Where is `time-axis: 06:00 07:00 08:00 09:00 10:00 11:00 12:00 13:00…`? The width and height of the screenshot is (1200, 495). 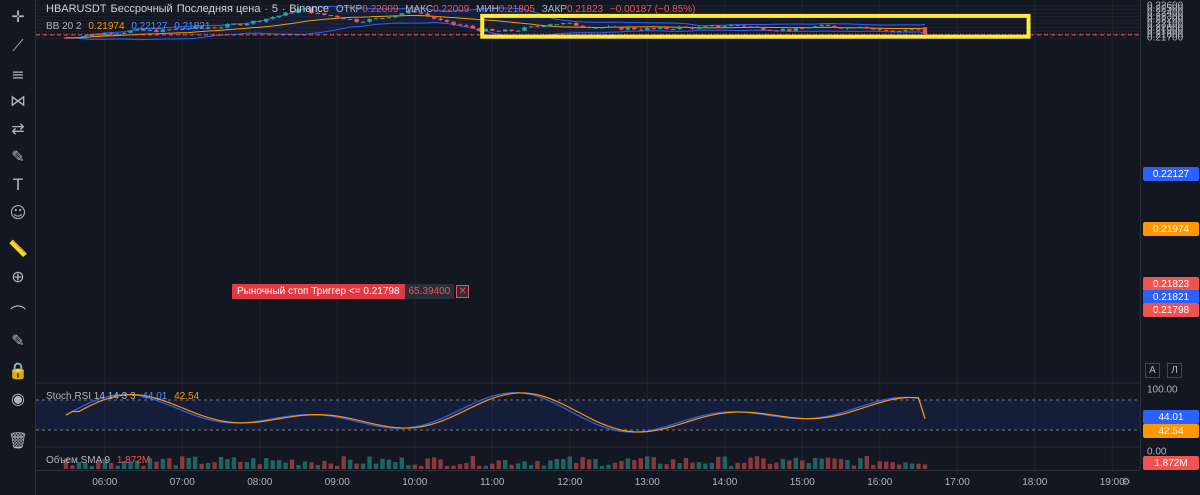 time-axis: 06:00 07:00 08:00 09:00 10:00 11:00 12:00 13:00… is located at coordinates (588, 482).